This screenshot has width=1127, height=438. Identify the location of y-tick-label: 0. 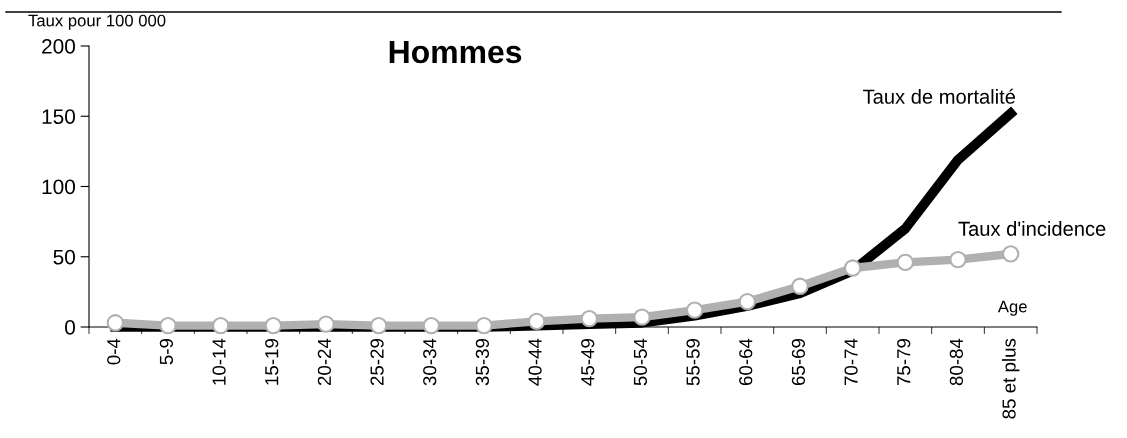
(70, 327).